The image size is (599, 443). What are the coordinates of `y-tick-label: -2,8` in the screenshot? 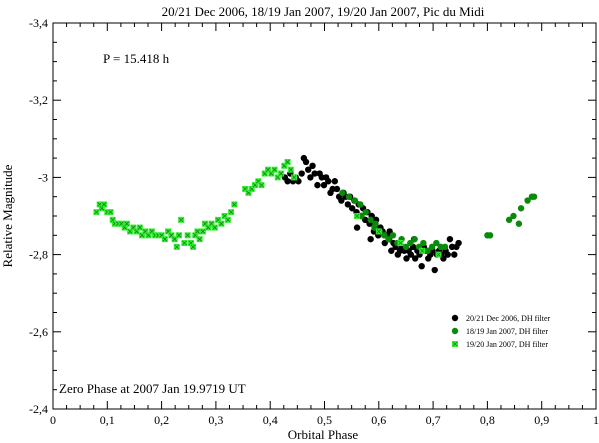 It's located at (38, 255).